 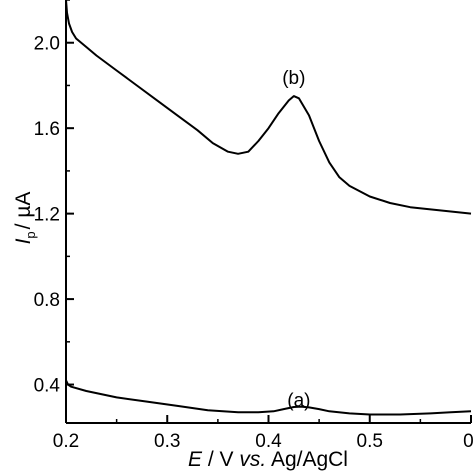 I want to click on x-tick-label: 0.3, so click(x=167, y=441).